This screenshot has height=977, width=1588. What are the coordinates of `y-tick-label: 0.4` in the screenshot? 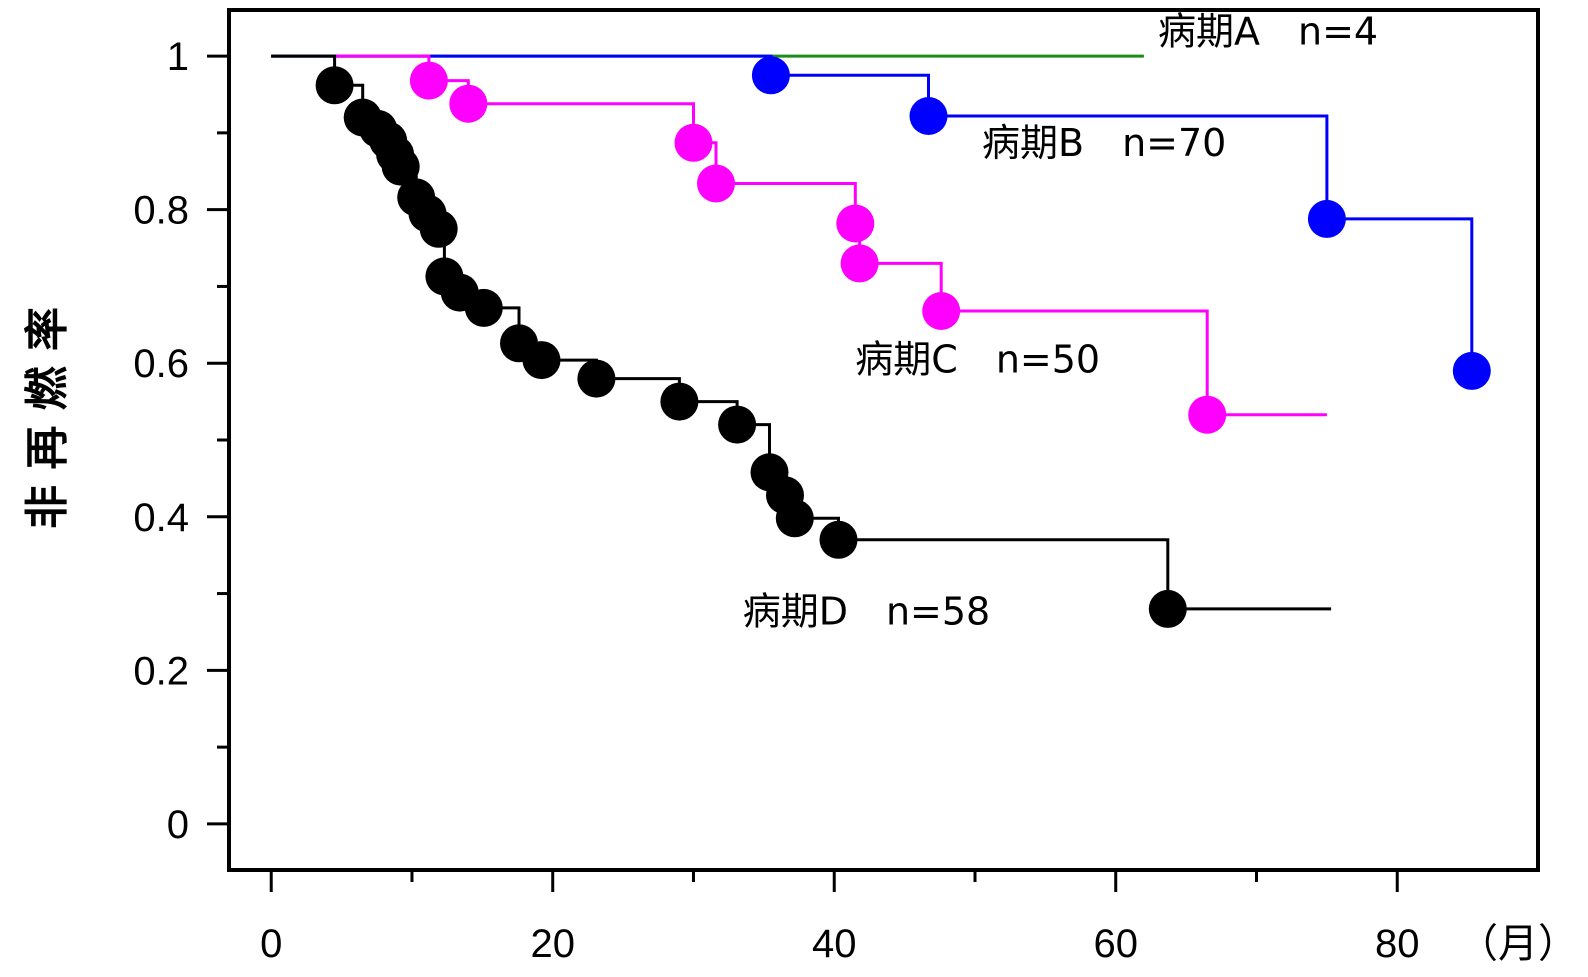 It's located at (161, 518).